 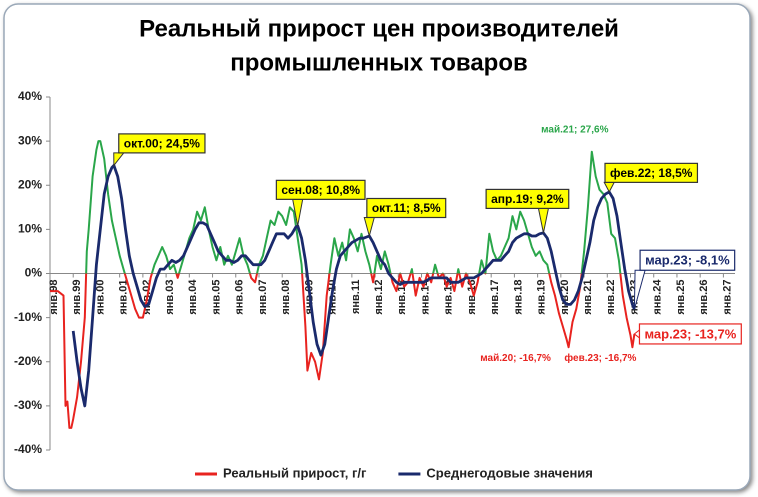 What do you see at coordinates (600, 358) in the screenshot?
I see `annotation: фев.23; -16,7%` at bounding box center [600, 358].